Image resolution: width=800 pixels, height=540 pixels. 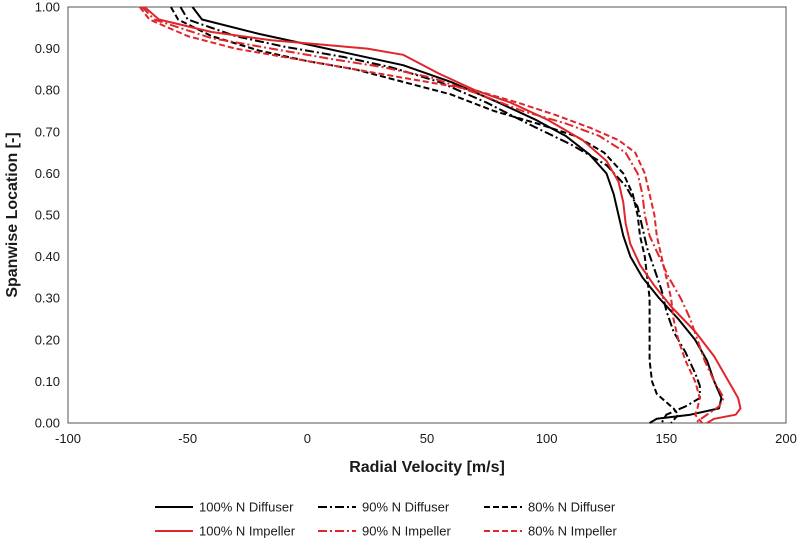 I want to click on x-tick-label: 50, so click(x=427, y=438).